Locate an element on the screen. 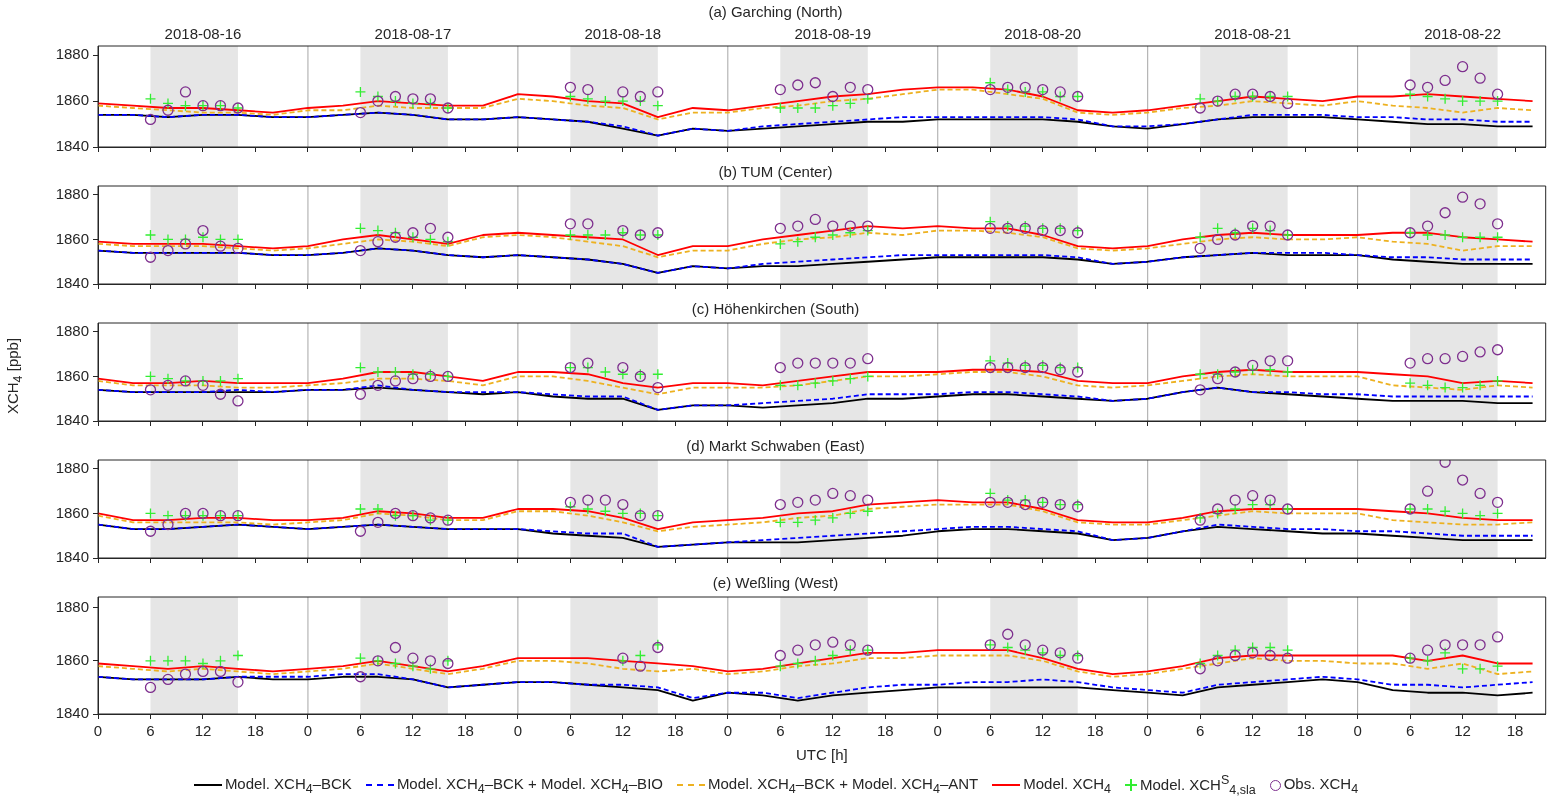 The height and width of the screenshot is (808, 1552). x2-tick-label: 2018-08-18 is located at coordinates (623, 34).